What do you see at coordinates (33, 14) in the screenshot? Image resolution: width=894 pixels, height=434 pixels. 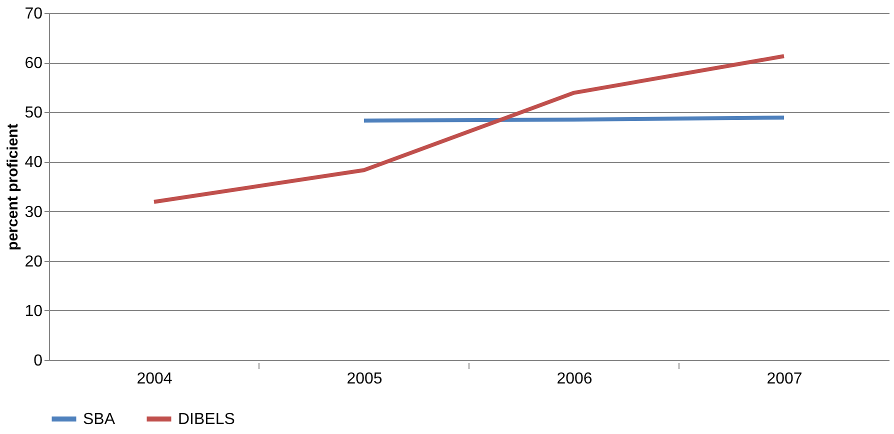 I see `y-tick-label: 70` at bounding box center [33, 14].